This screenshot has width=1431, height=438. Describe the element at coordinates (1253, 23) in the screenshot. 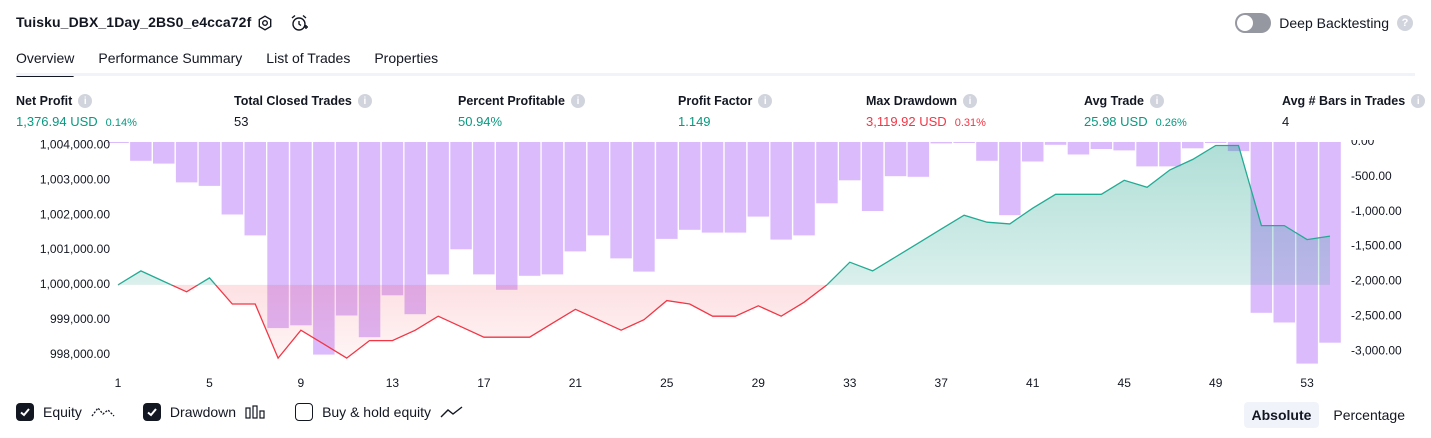

I see `deep-backtesting-toggle` at that location.